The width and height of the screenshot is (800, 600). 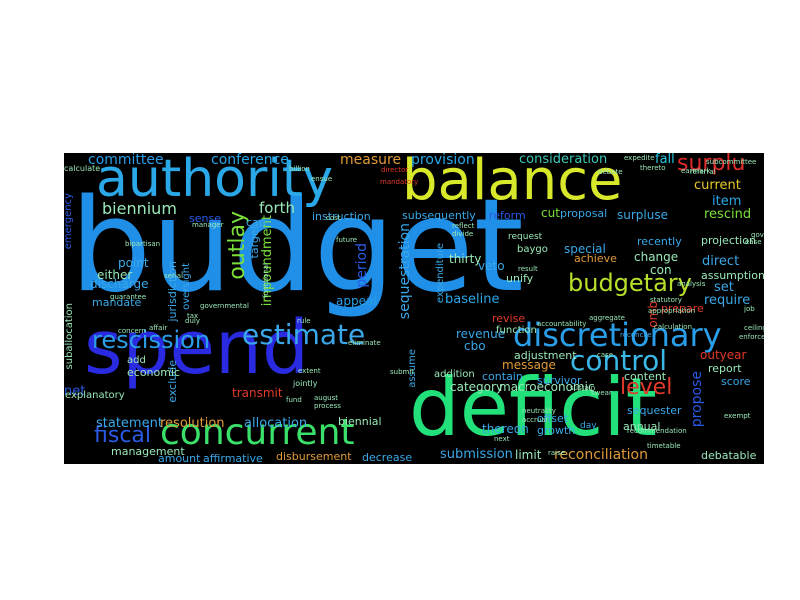 I want to click on word-calculate: calculate, so click(x=82, y=168).